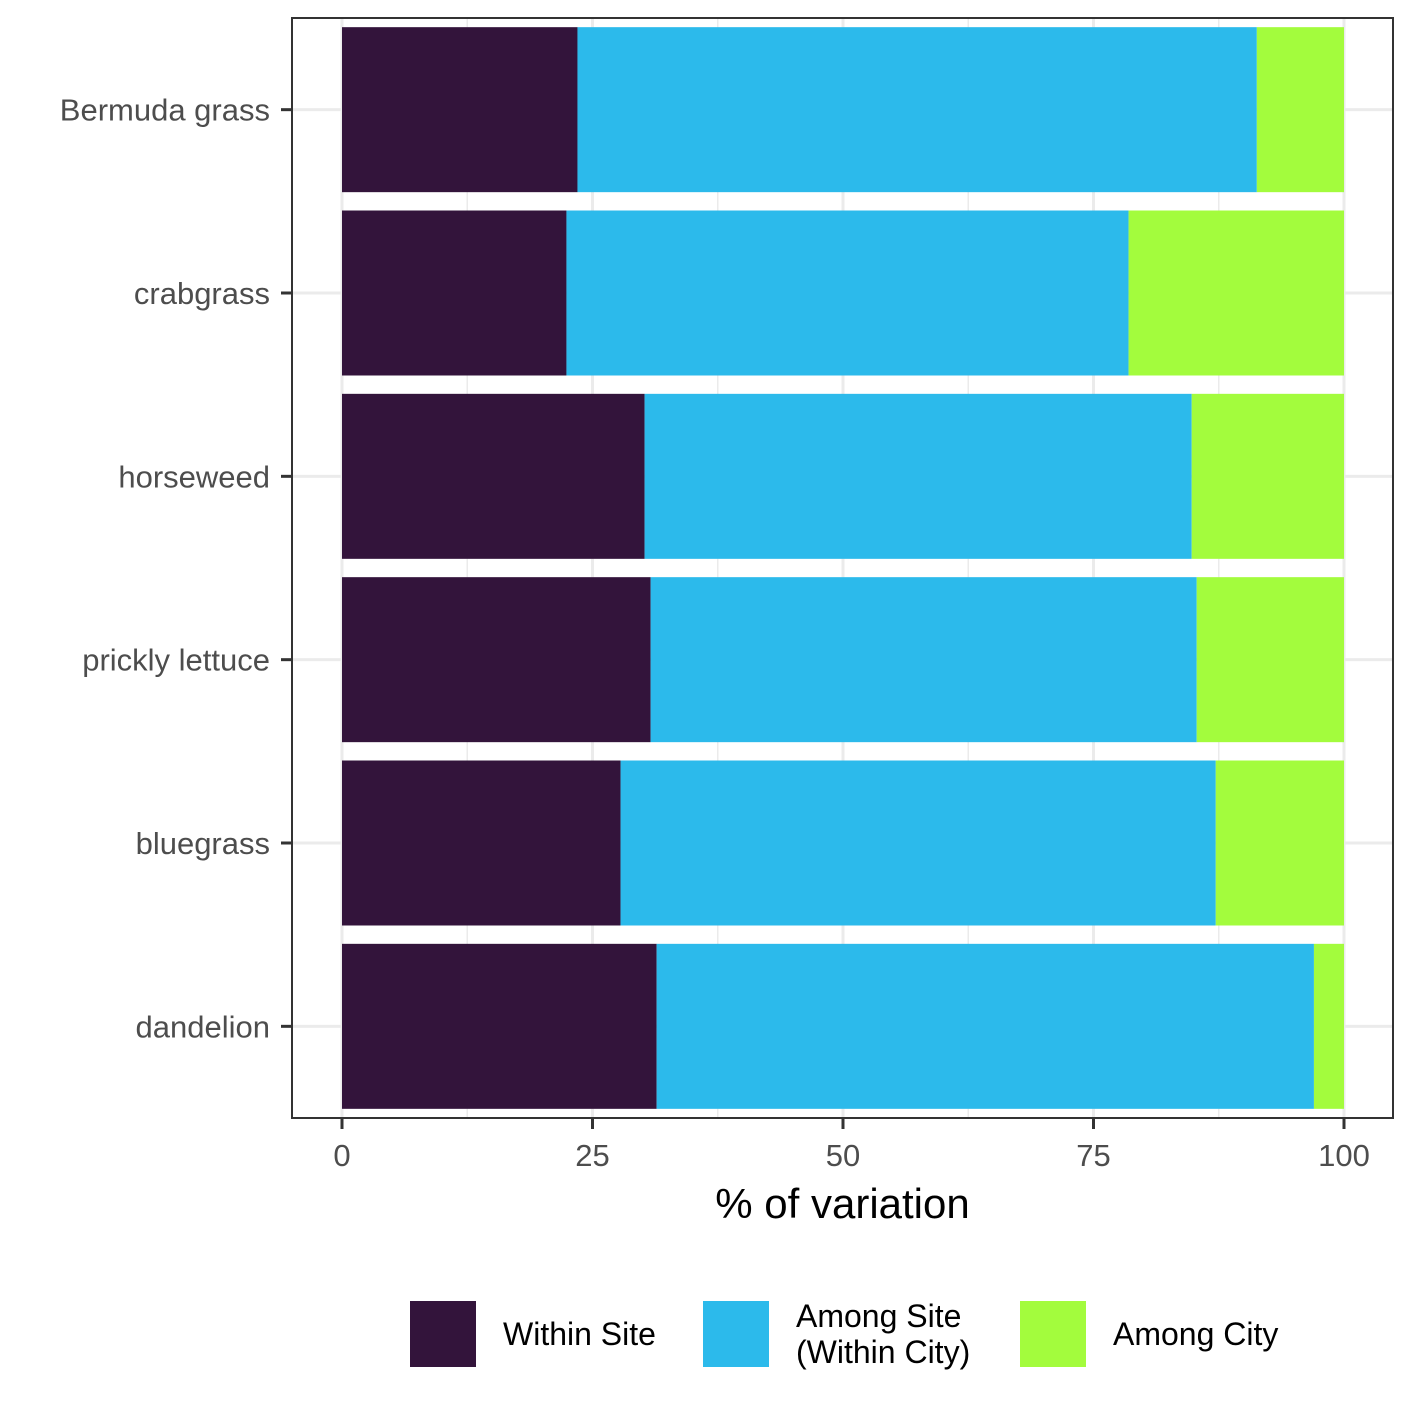  What do you see at coordinates (194, 476) in the screenshot?
I see `y-tick-label: horseweed` at bounding box center [194, 476].